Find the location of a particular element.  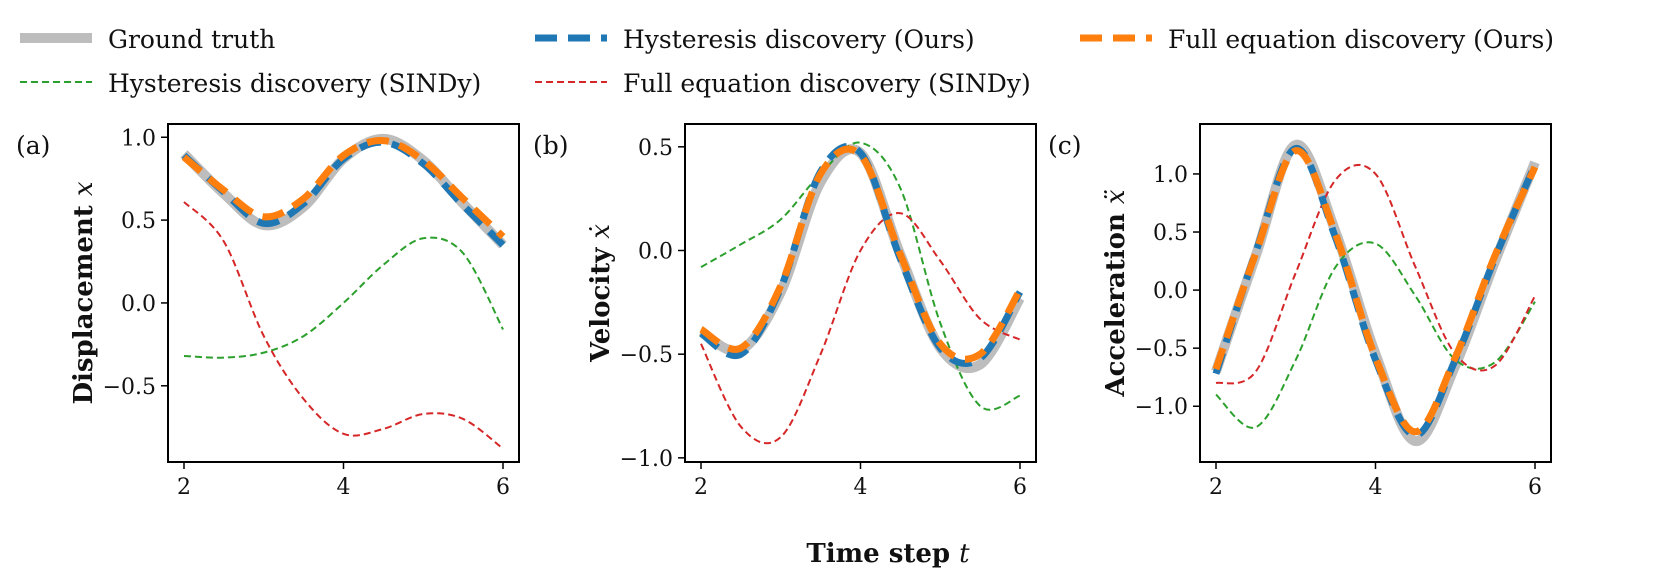

legend-label: Hysteresis discovery (SINDy) is located at coordinates (294, 83).